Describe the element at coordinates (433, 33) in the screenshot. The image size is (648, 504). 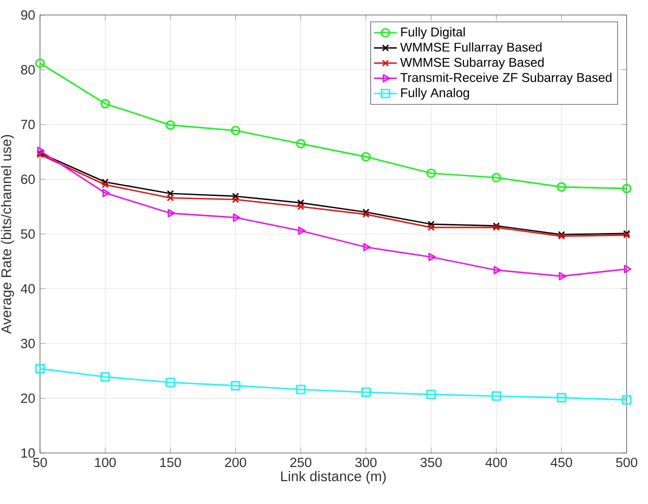
I see `legend-label: Fully Digital` at that location.